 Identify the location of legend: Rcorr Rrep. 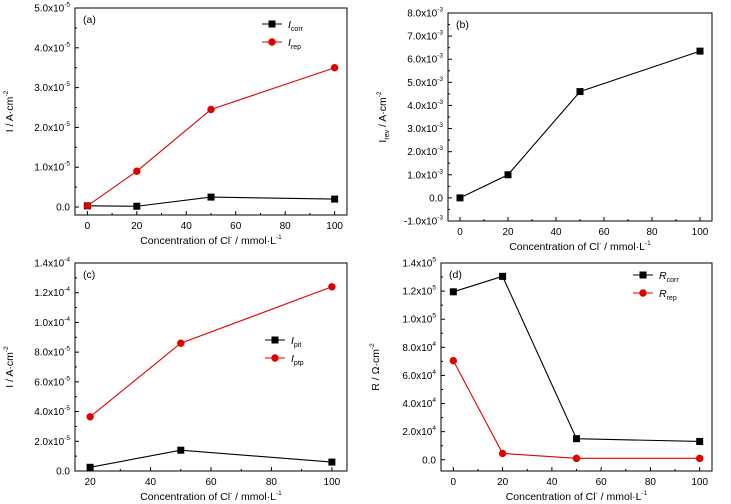
(656, 286).